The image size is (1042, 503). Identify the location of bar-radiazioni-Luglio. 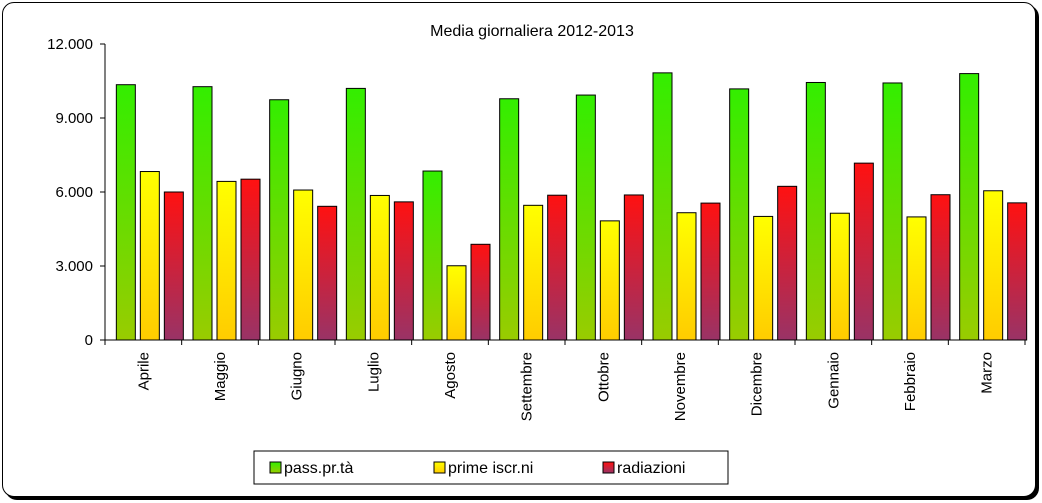
(403, 271).